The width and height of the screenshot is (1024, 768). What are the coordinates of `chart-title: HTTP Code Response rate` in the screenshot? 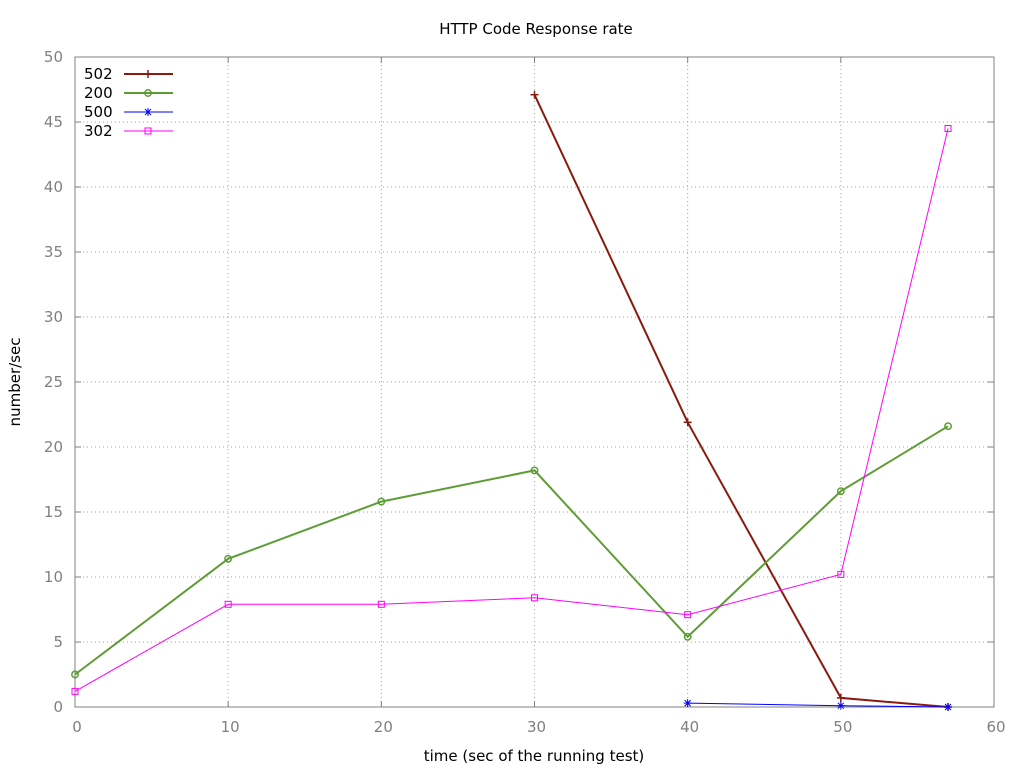 It's located at (536, 29).